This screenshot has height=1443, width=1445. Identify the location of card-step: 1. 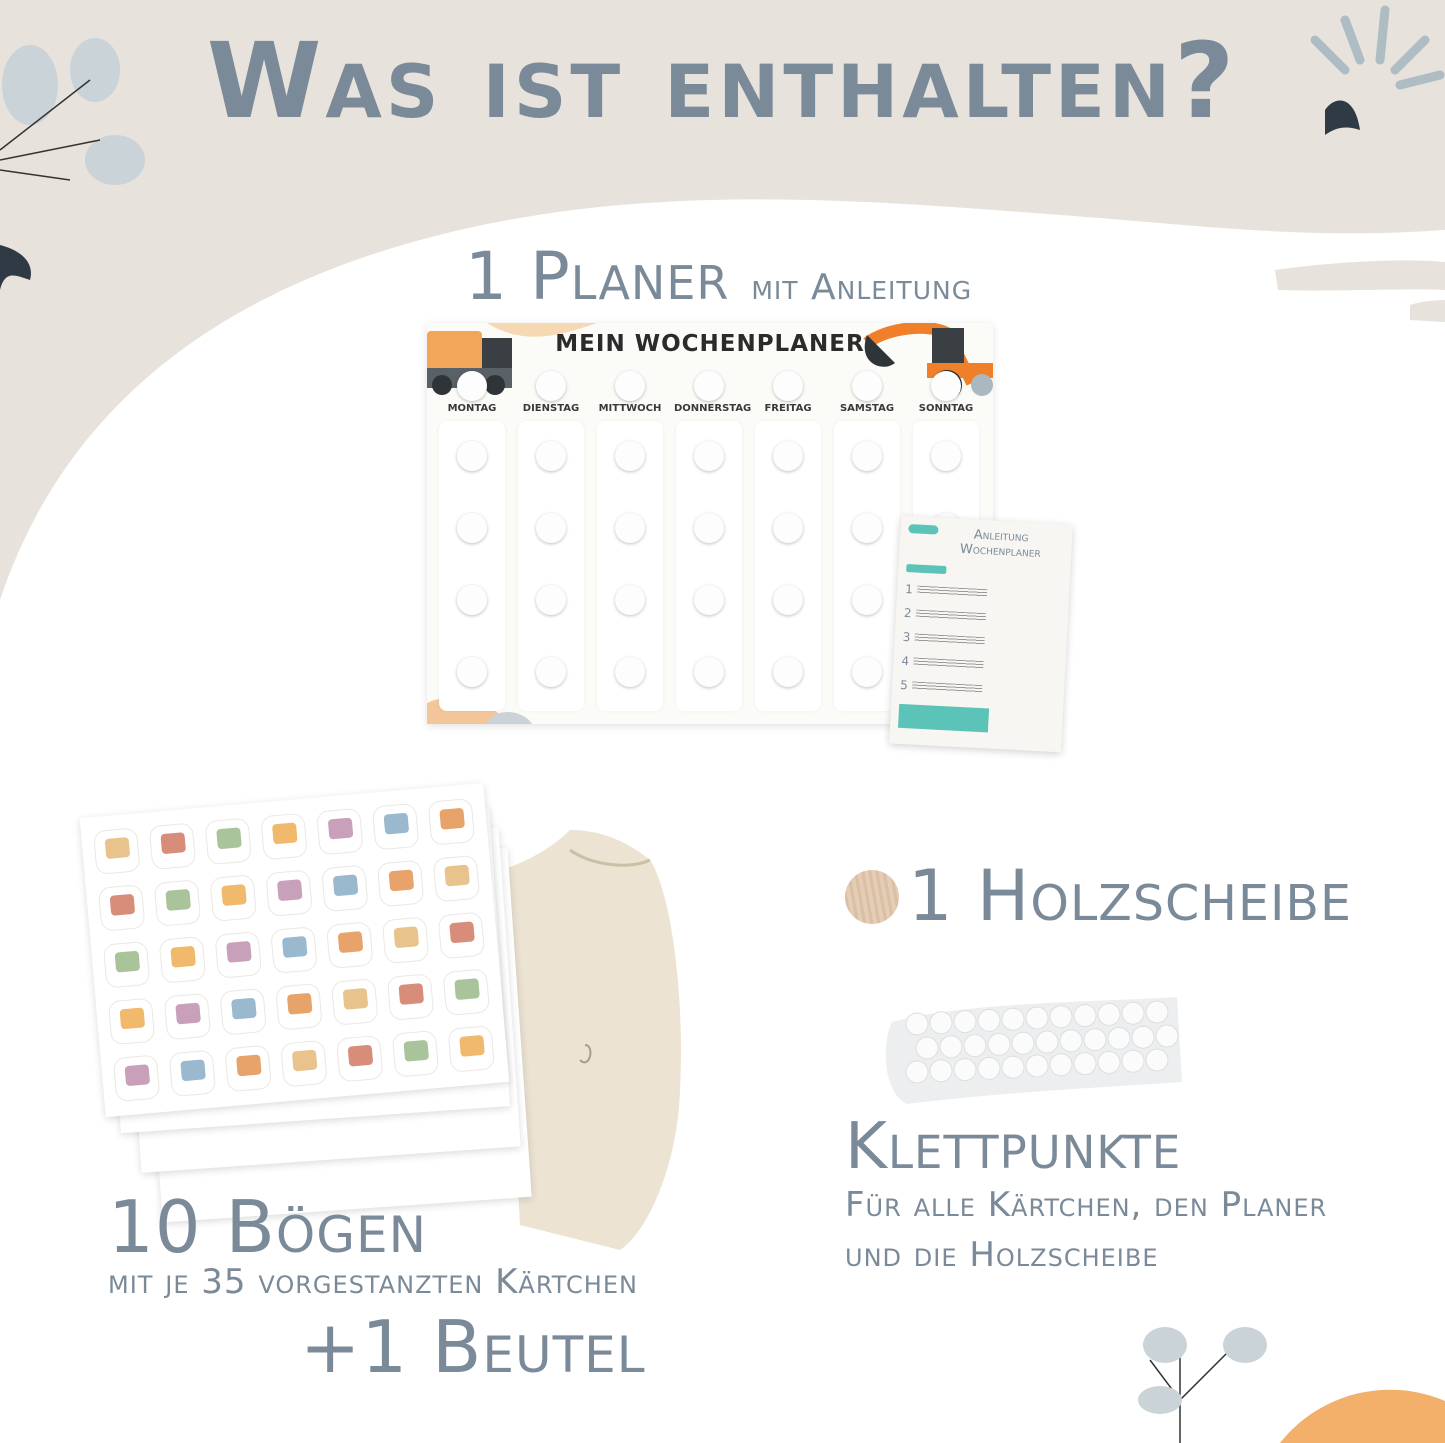
(983, 593).